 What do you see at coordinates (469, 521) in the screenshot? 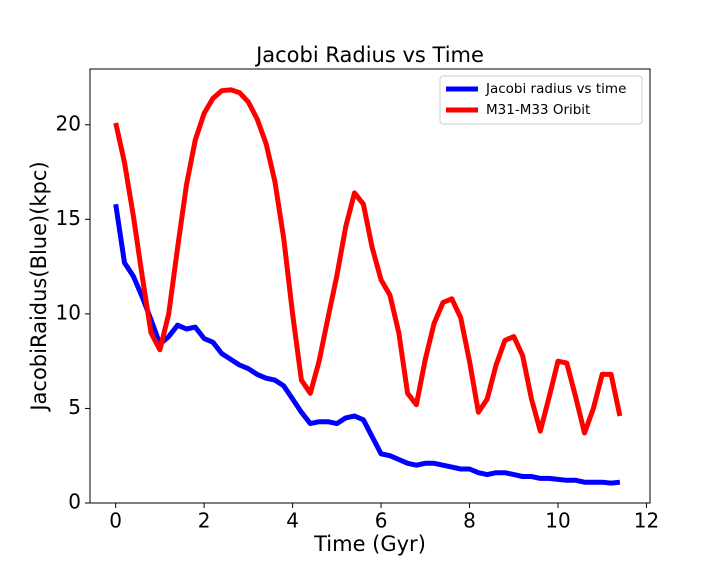
I see `x-tick-label: 8` at bounding box center [469, 521].